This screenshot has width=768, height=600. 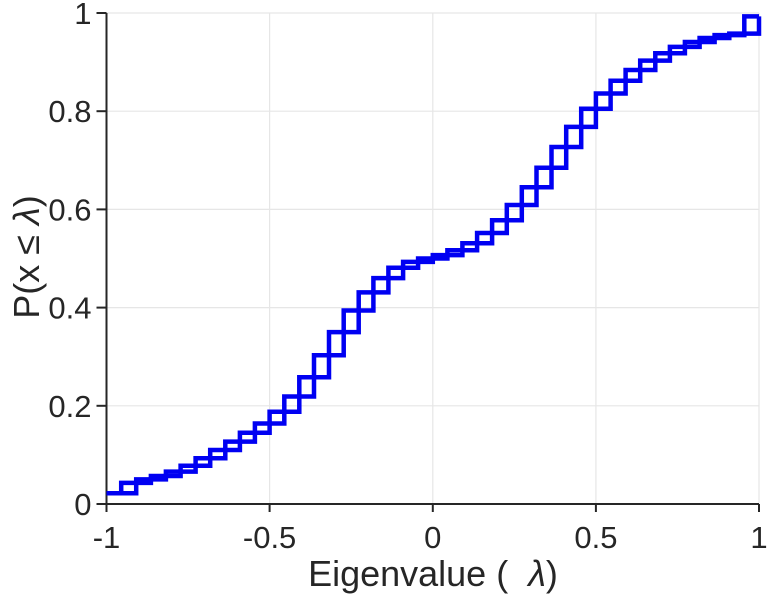 What do you see at coordinates (69, 406) in the screenshot?
I see `y-tick-label: 0.2` at bounding box center [69, 406].